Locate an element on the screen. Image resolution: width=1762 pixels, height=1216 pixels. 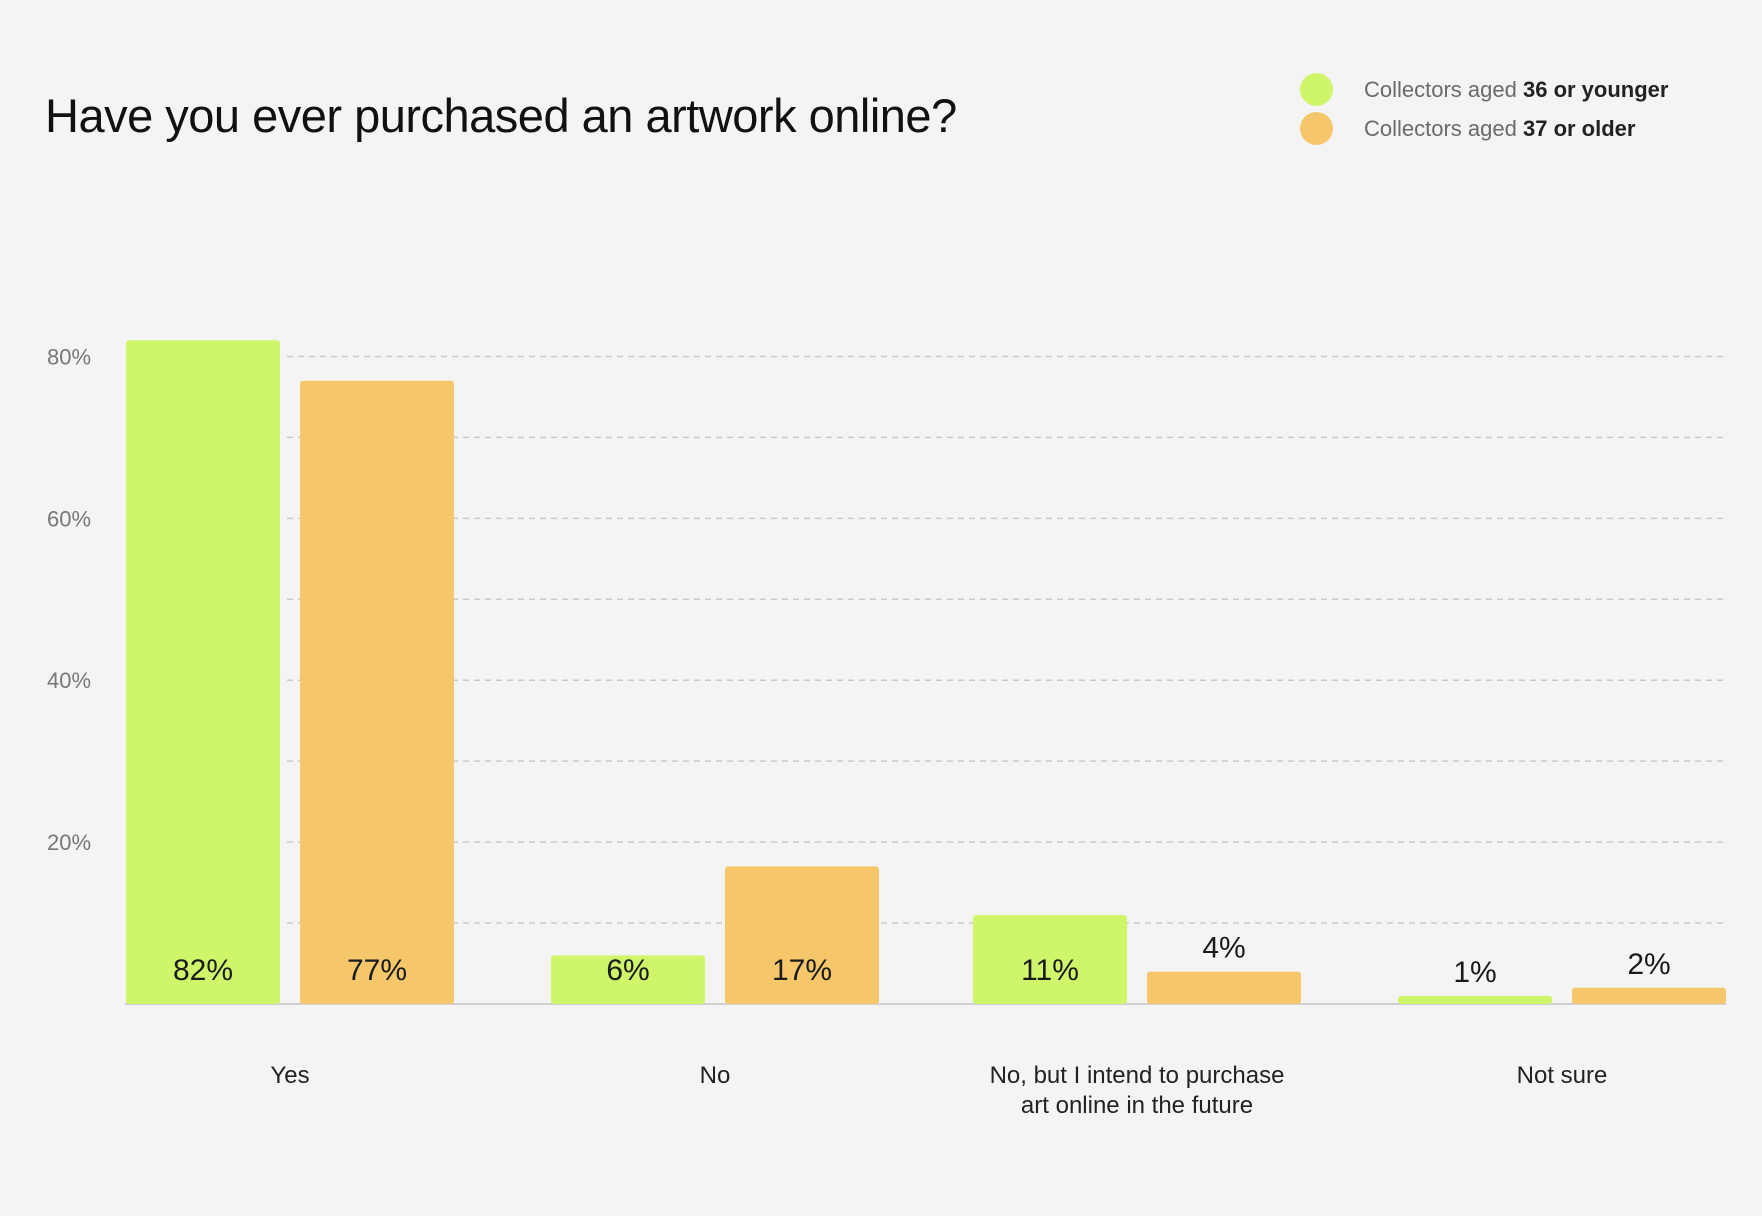
bar-value-label: 11% is located at coordinates (1050, 970).